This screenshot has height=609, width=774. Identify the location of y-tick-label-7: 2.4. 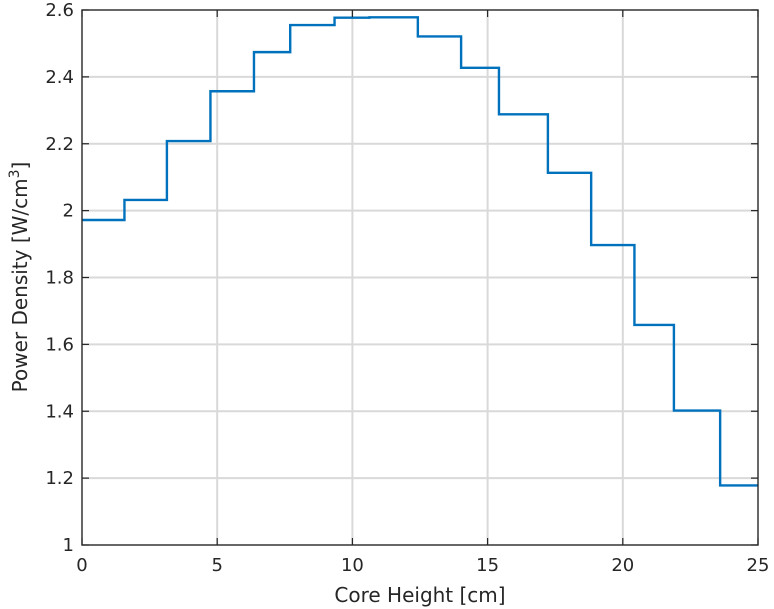
(59, 77).